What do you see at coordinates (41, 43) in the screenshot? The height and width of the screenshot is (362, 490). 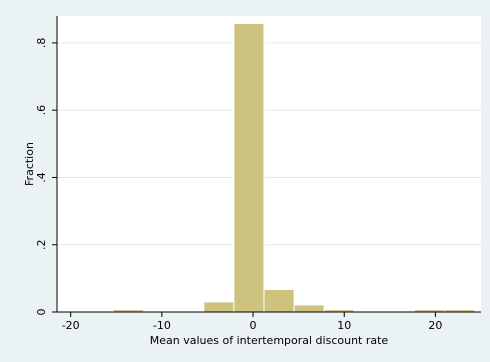 I see `y-tick-label: .8` at bounding box center [41, 43].